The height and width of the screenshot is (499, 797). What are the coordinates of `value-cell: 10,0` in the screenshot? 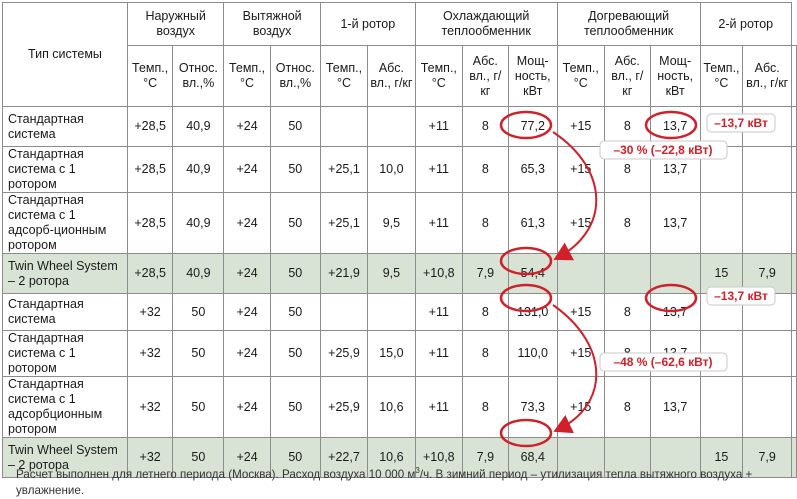 It's located at (391, 169).